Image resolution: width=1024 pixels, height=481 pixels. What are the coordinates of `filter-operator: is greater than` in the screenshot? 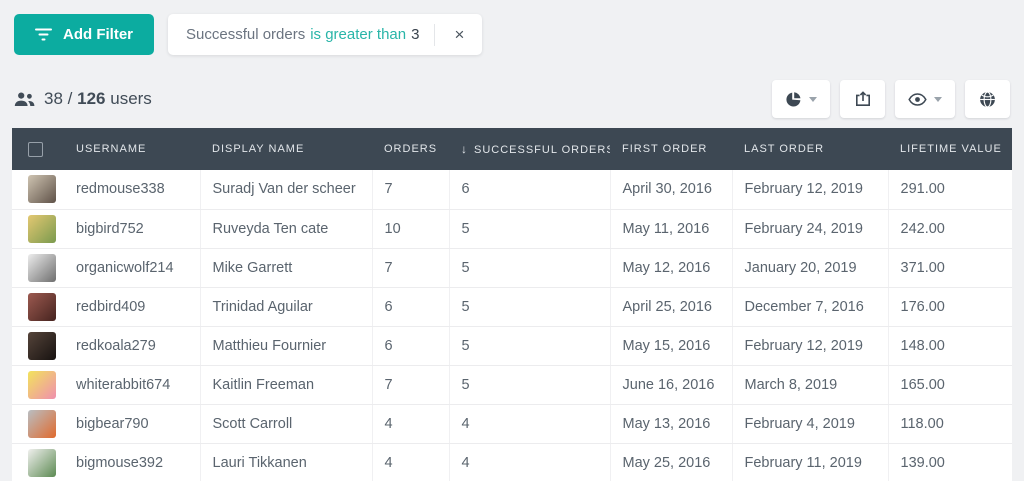 It's located at (358, 34).